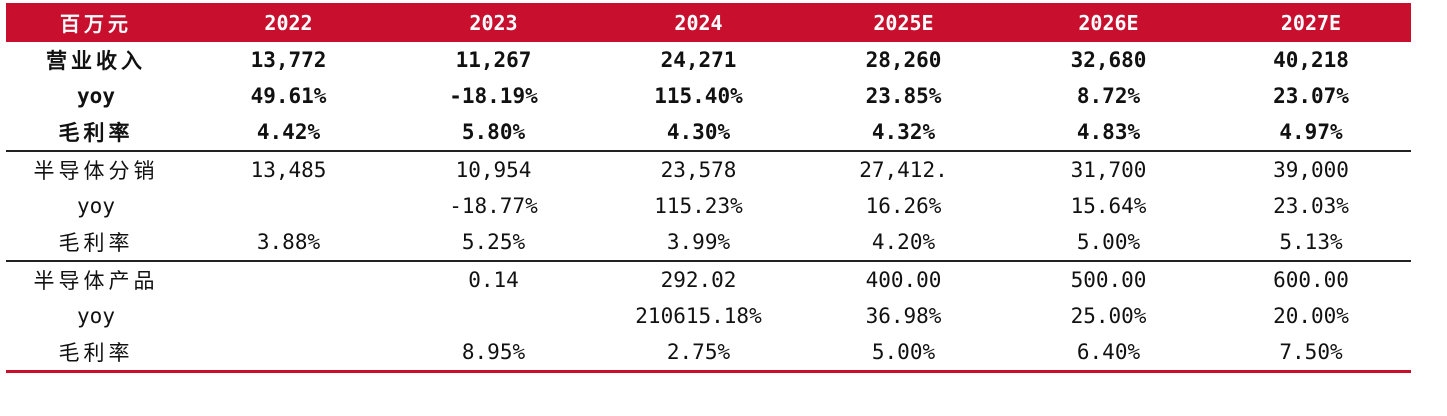 The height and width of the screenshot is (416, 1447). What do you see at coordinates (698, 96) in the screenshot?
I see `table-cell: 115.40%` at bounding box center [698, 96].